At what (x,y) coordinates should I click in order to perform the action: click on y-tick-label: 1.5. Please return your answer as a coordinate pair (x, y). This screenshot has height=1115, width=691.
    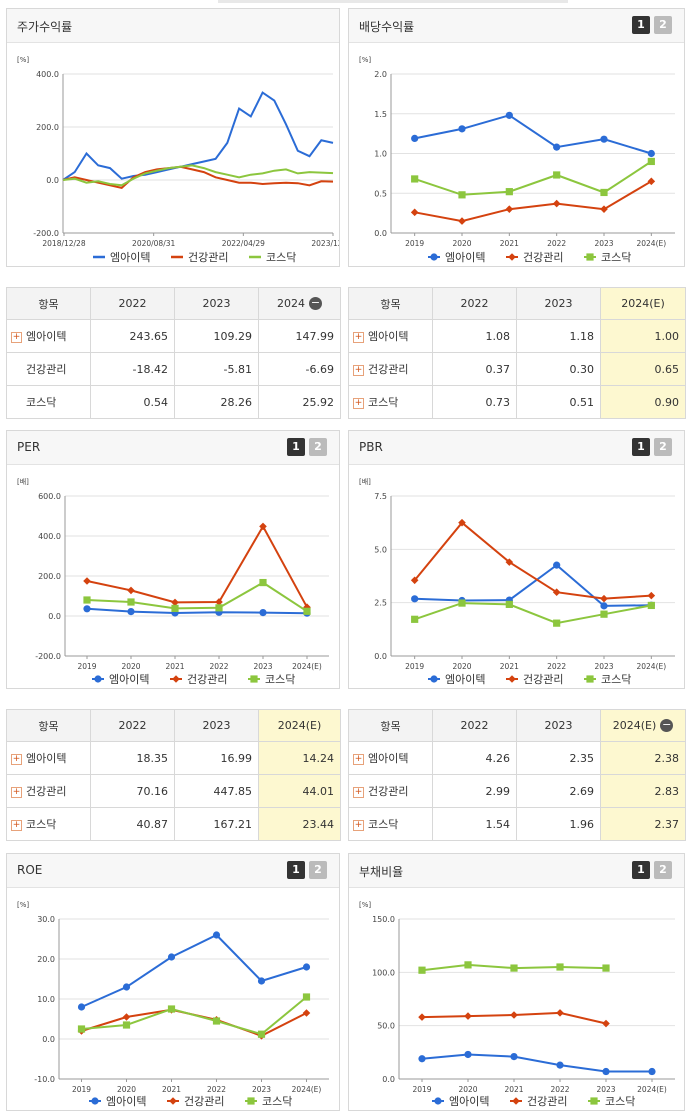
    Looking at the image, I should click on (380, 114).